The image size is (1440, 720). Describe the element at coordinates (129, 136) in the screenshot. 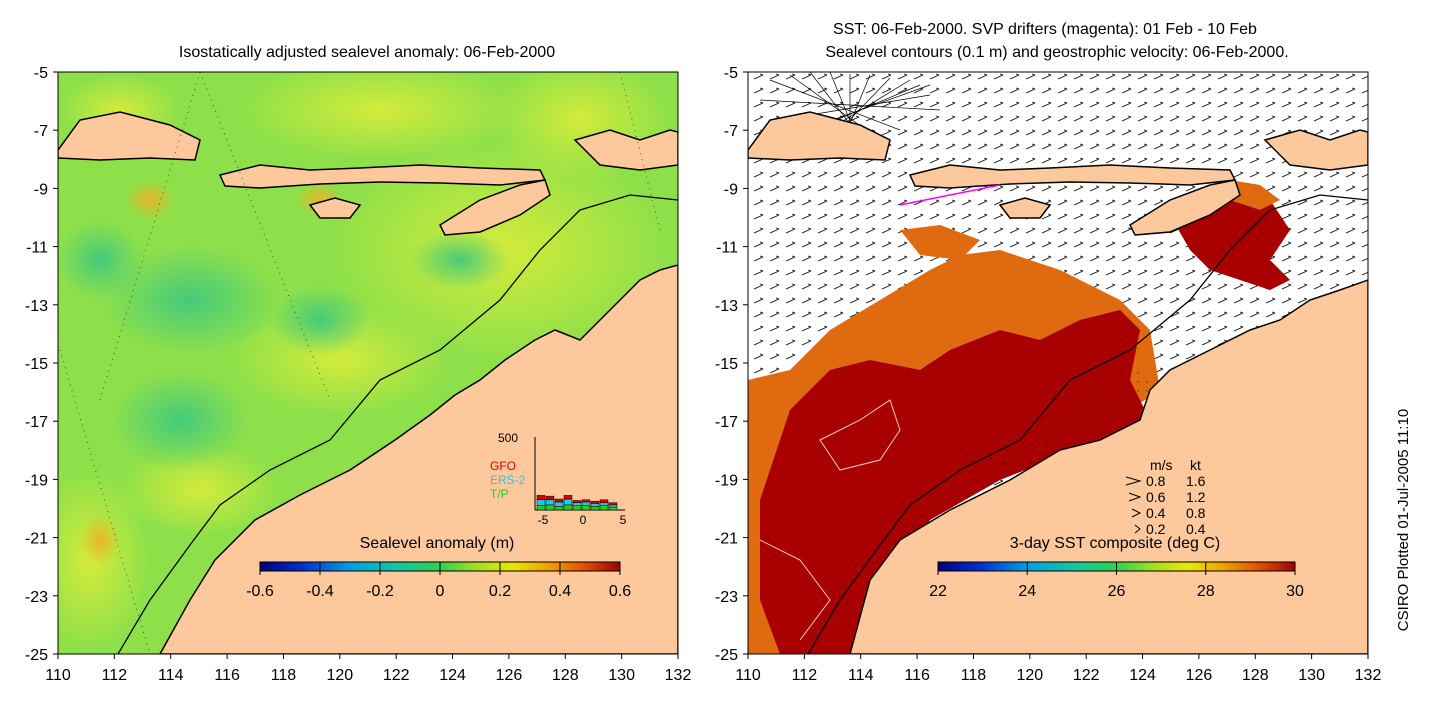

I see `left-land-java-east` at that location.